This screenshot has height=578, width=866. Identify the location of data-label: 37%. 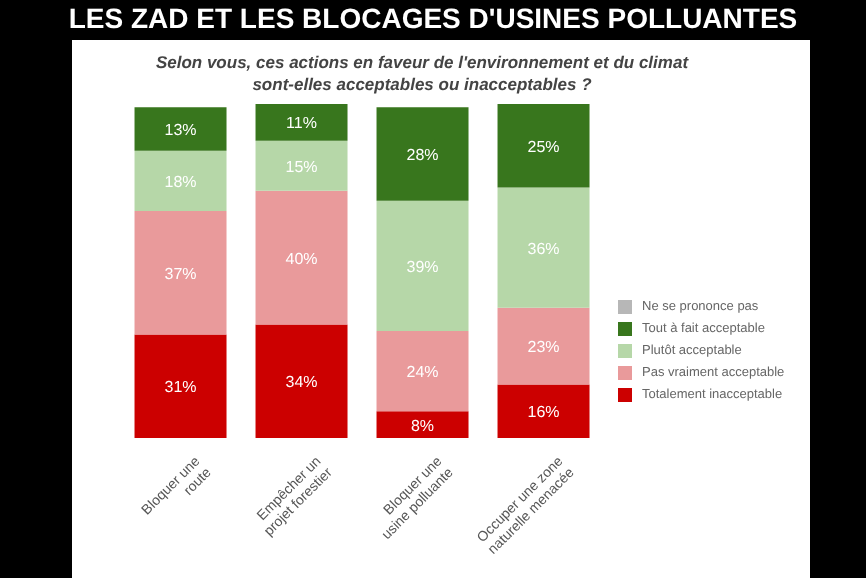
(180, 273).